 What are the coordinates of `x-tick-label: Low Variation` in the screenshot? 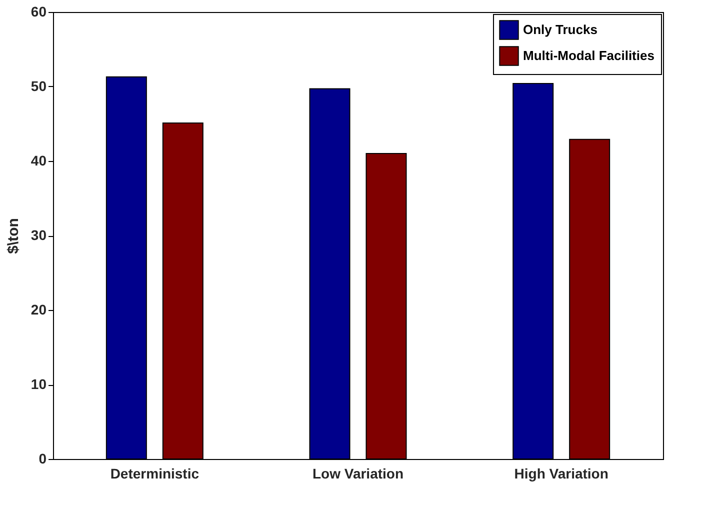 It's located at (358, 474).